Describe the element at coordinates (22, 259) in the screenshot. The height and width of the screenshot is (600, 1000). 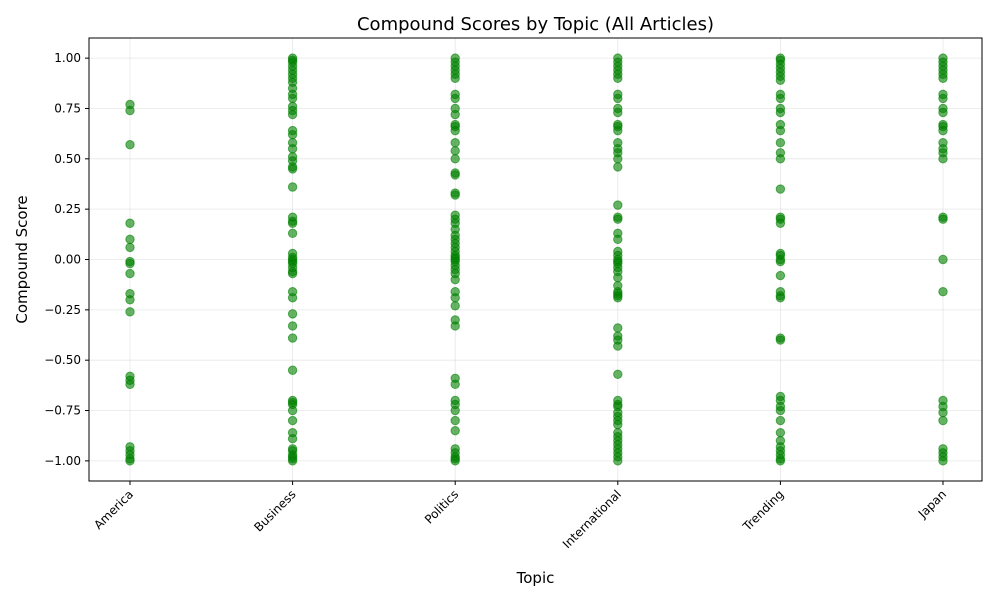
I see `y-axis-label: Compound Score` at that location.